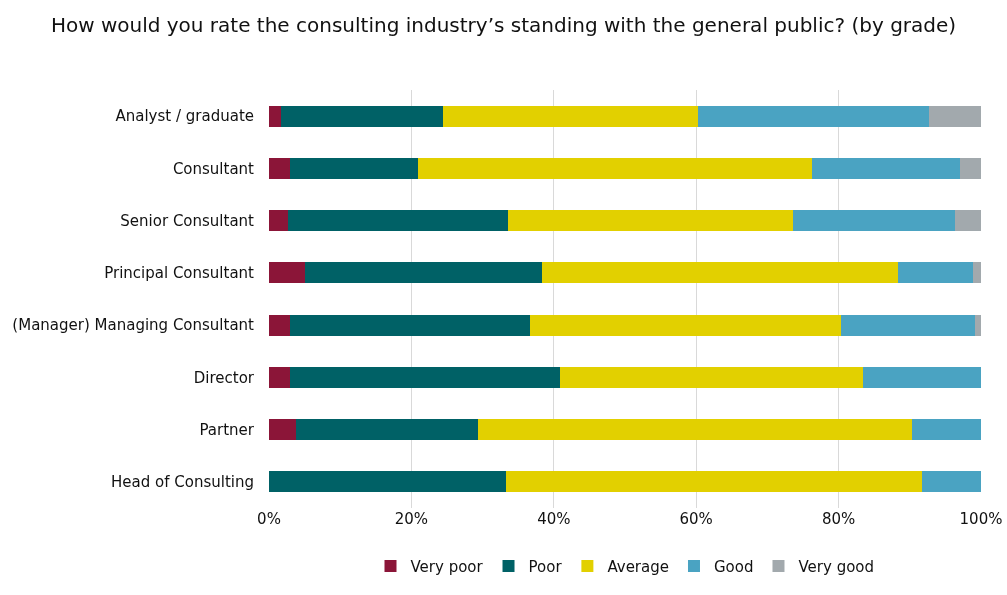 The width and height of the screenshot is (1007, 595). Describe the element at coordinates (224, 377) in the screenshot. I see `y-tick-label: Director` at that location.